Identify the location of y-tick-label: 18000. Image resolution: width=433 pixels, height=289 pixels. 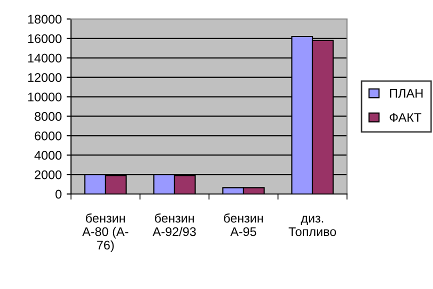
(45, 19).